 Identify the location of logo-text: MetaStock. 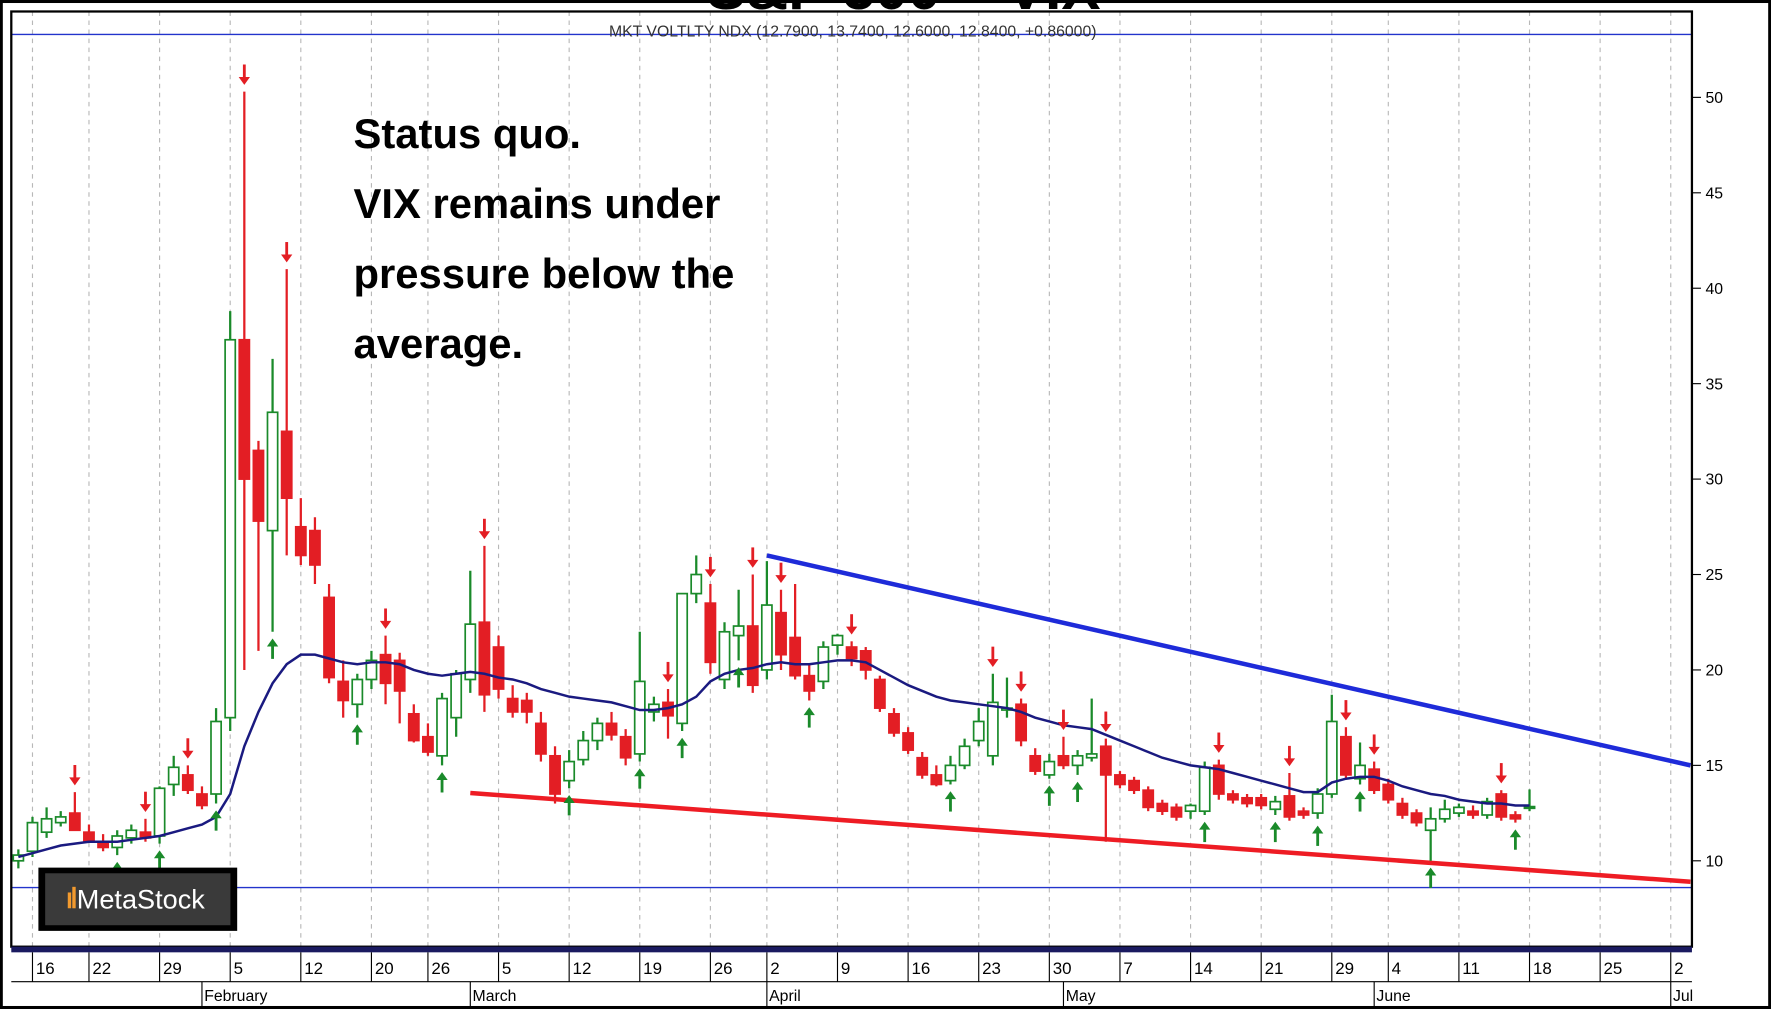
(141, 898).